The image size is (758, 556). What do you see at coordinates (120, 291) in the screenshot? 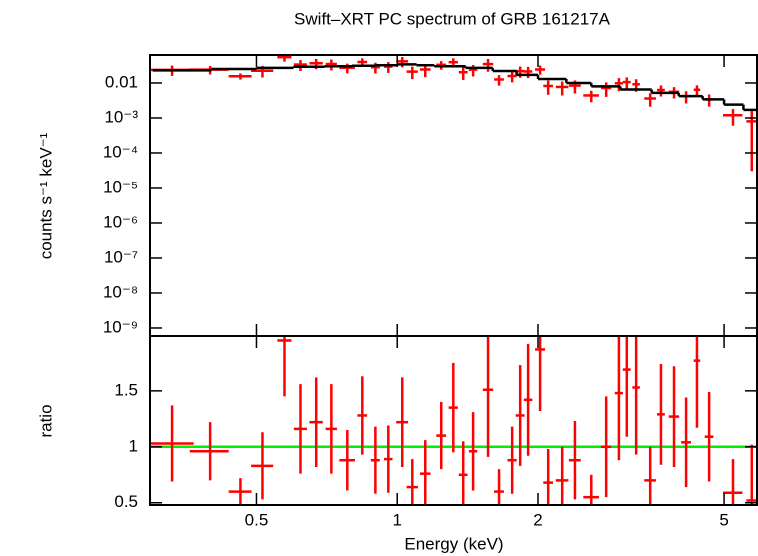
I see `y-tick-label: 10⁻⁸` at bounding box center [120, 291].